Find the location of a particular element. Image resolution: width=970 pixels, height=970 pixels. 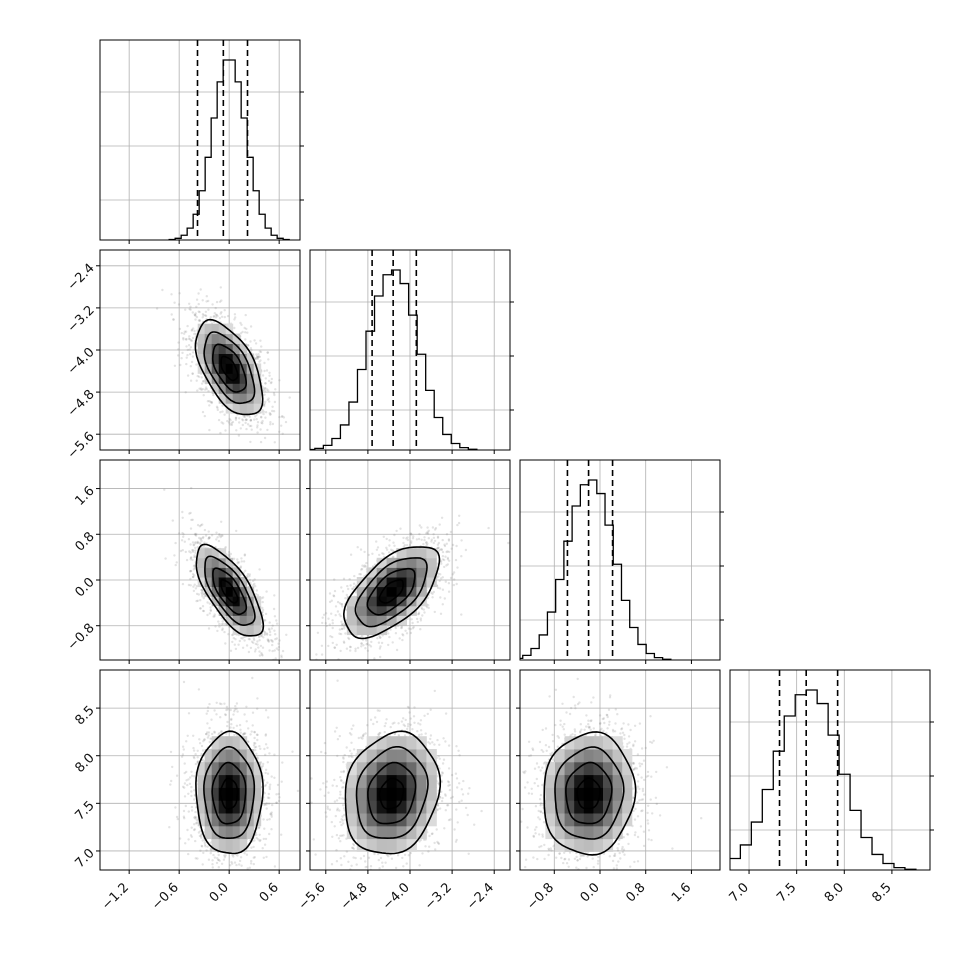

panel-frame is located at coordinates (200, 140).